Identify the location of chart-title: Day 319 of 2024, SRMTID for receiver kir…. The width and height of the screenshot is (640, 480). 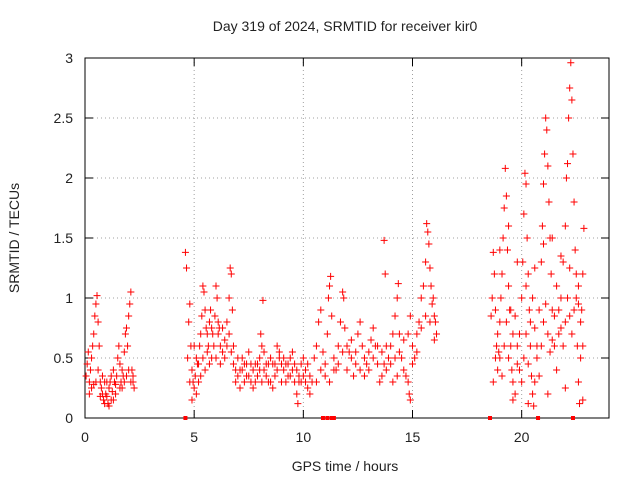
(345, 26).